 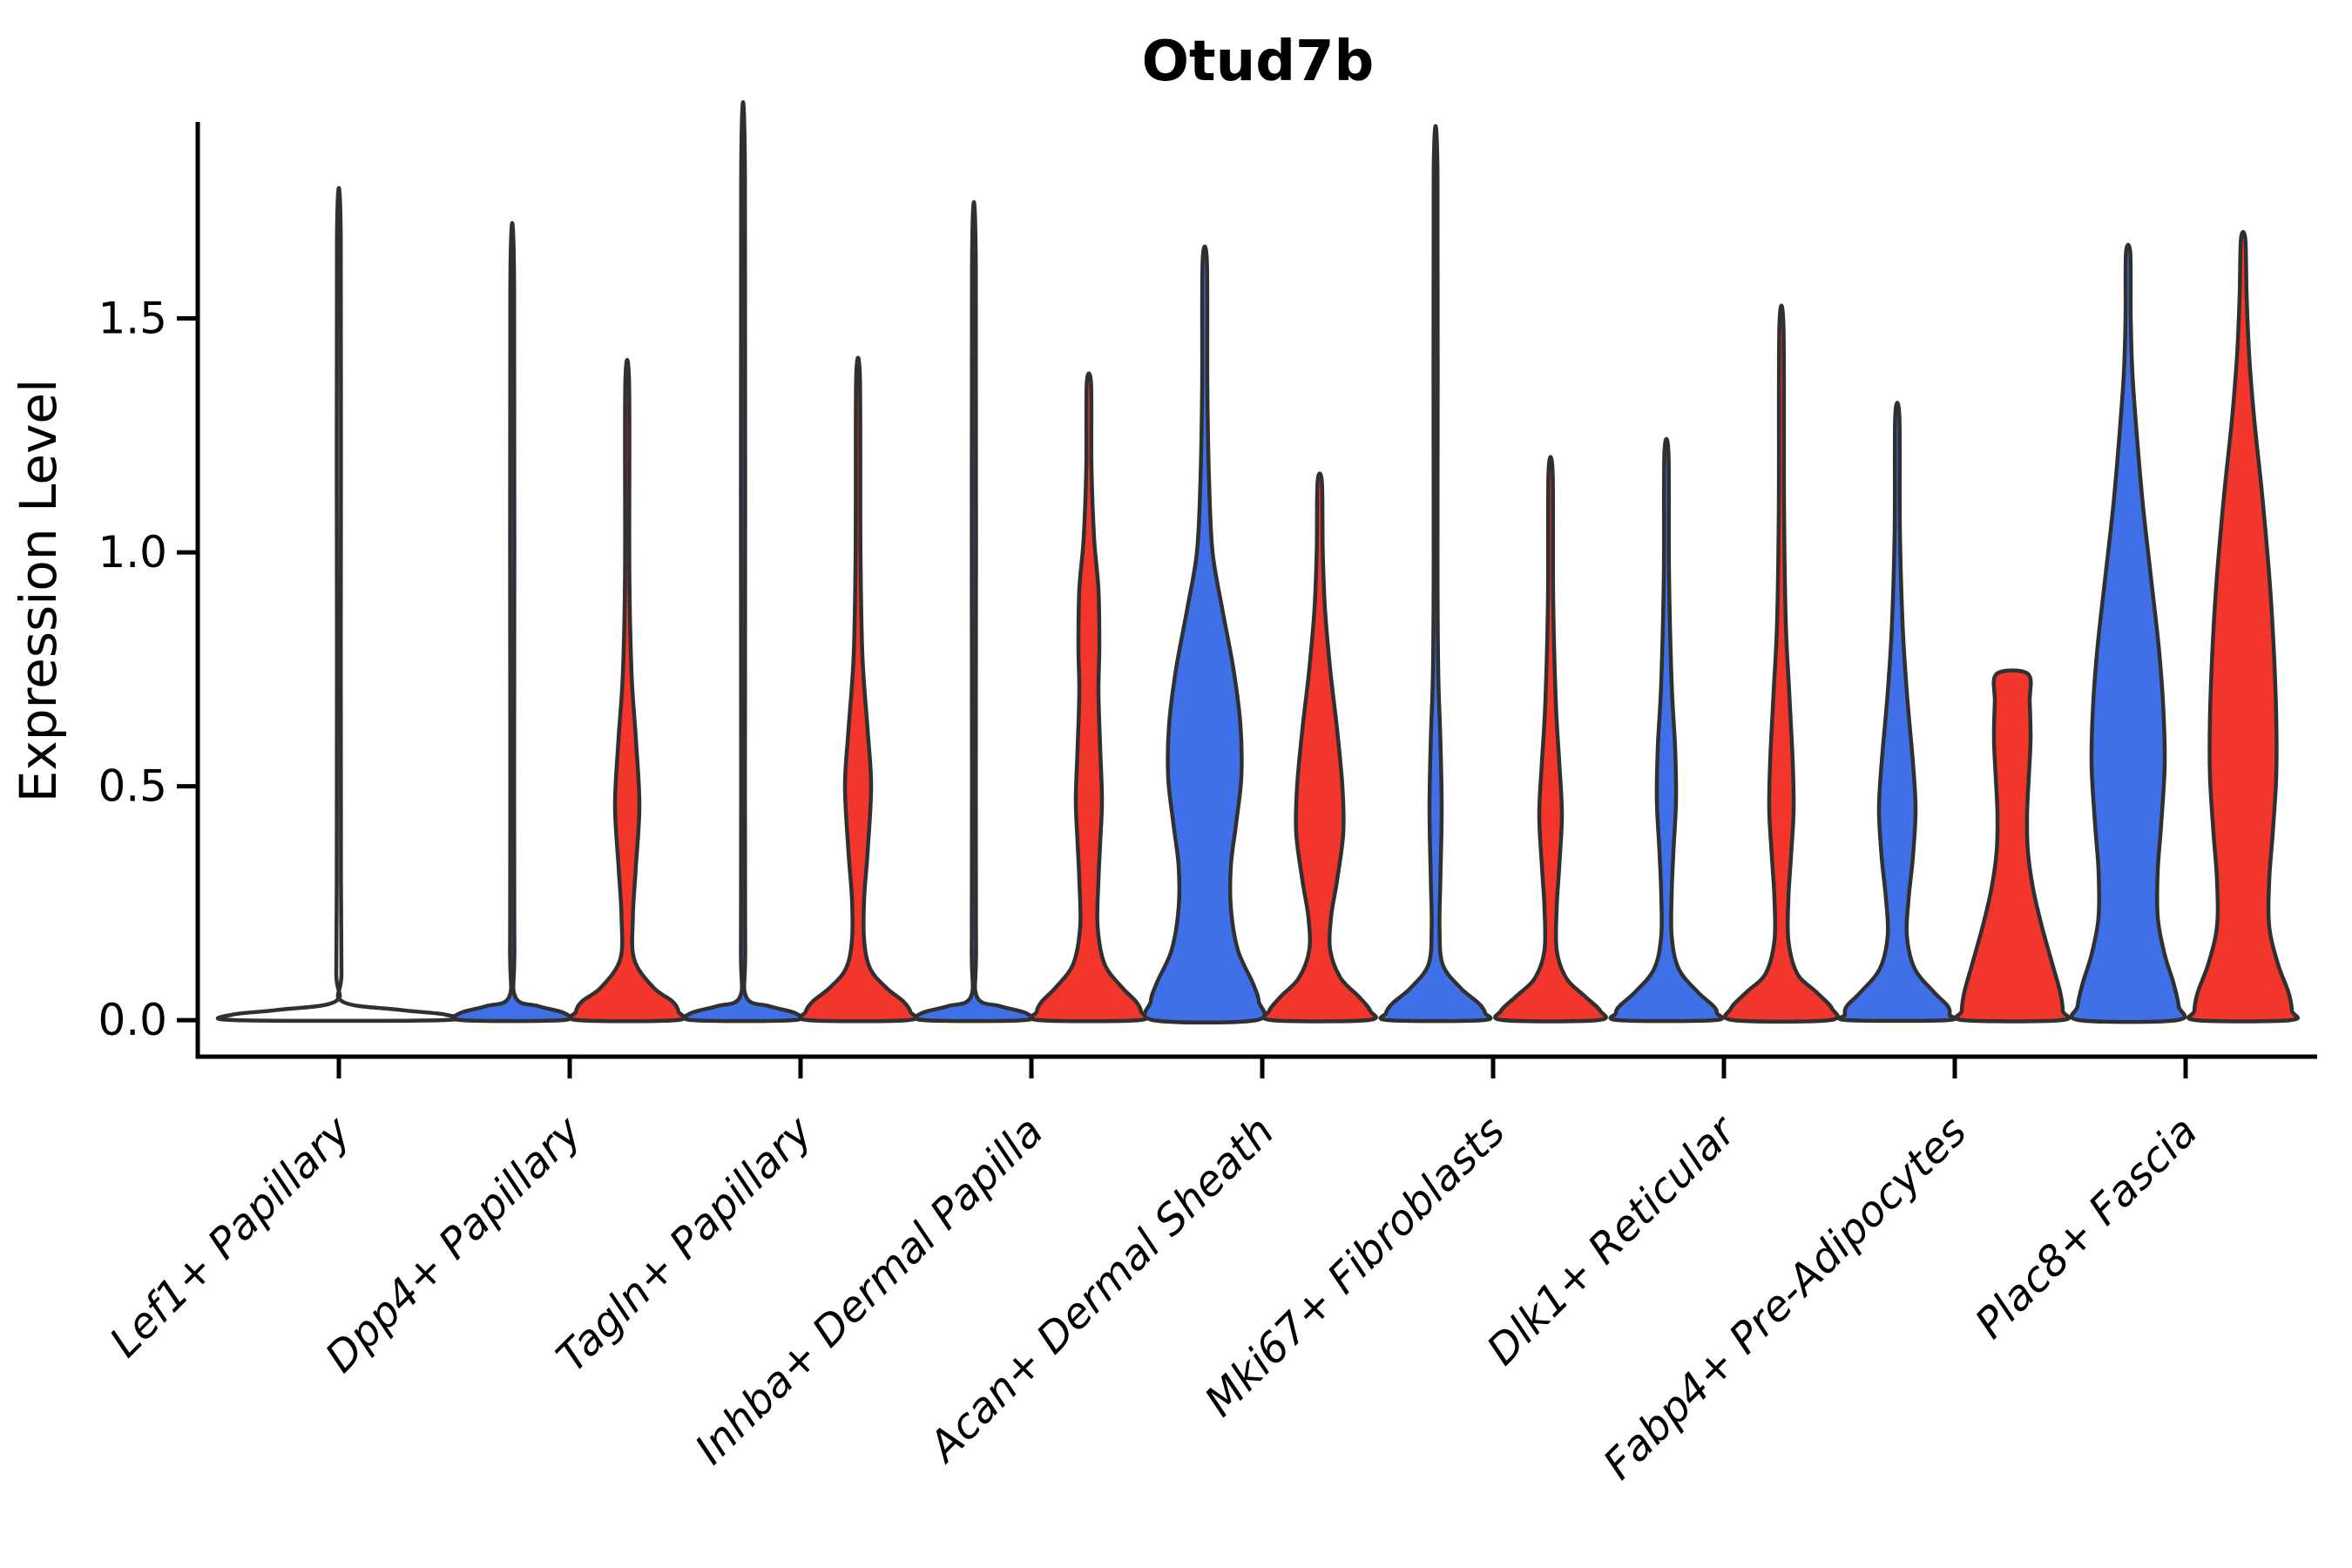 What do you see at coordinates (1319, 747) in the screenshot?
I see `violin-acan-dermal-sheath-right` at bounding box center [1319, 747].